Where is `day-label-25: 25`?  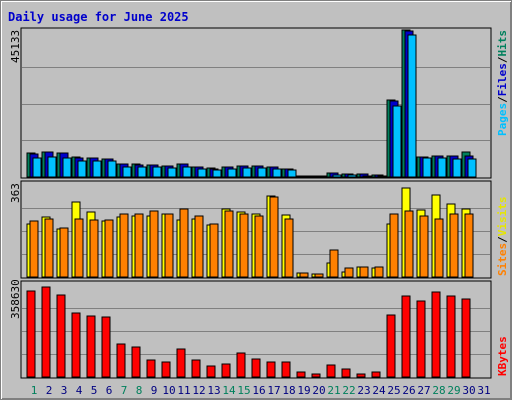
day-label-25: 25 is located at coordinates (393, 390).